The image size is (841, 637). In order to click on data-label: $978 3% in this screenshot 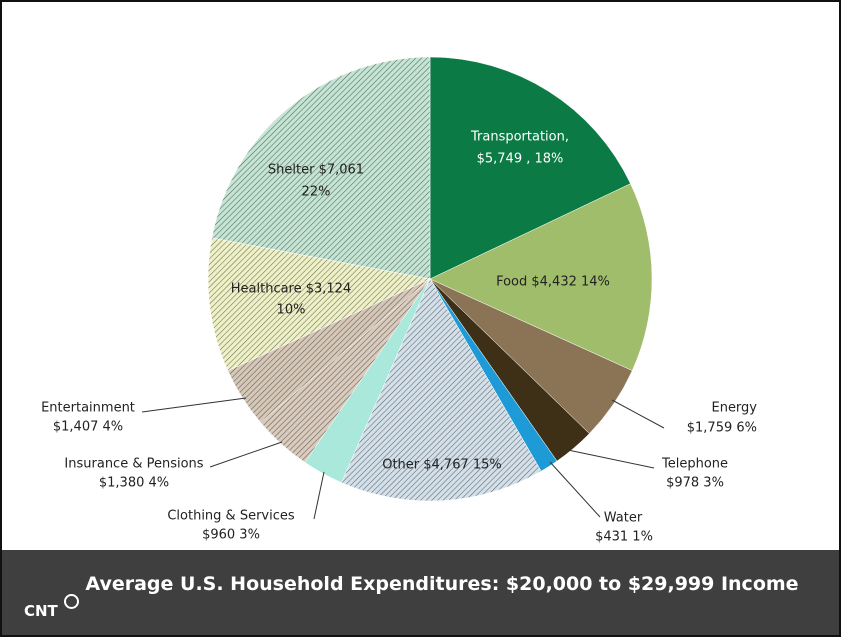, I will do `click(695, 483)`.